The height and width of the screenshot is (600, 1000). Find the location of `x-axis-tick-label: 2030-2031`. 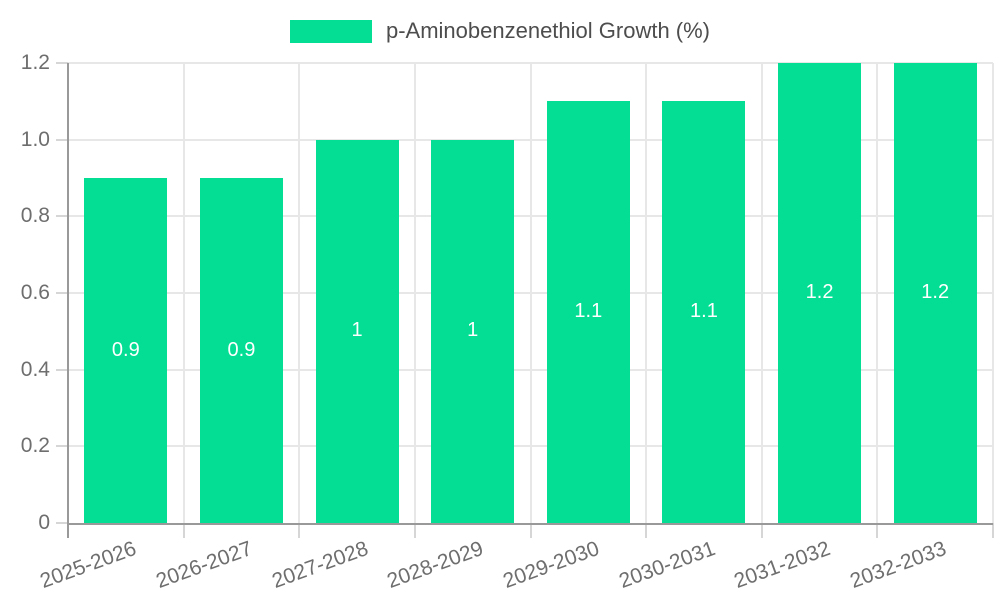

x-axis-tick-label: 2030-2031 is located at coordinates (666, 565).